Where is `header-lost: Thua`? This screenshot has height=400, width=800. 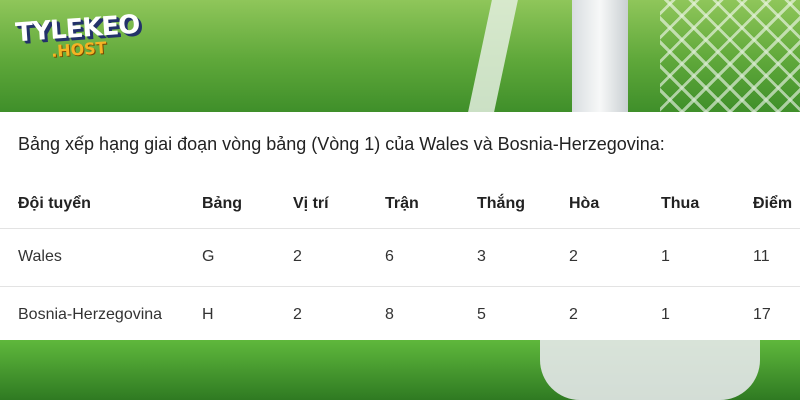 header-lost: Thua is located at coordinates (680, 203).